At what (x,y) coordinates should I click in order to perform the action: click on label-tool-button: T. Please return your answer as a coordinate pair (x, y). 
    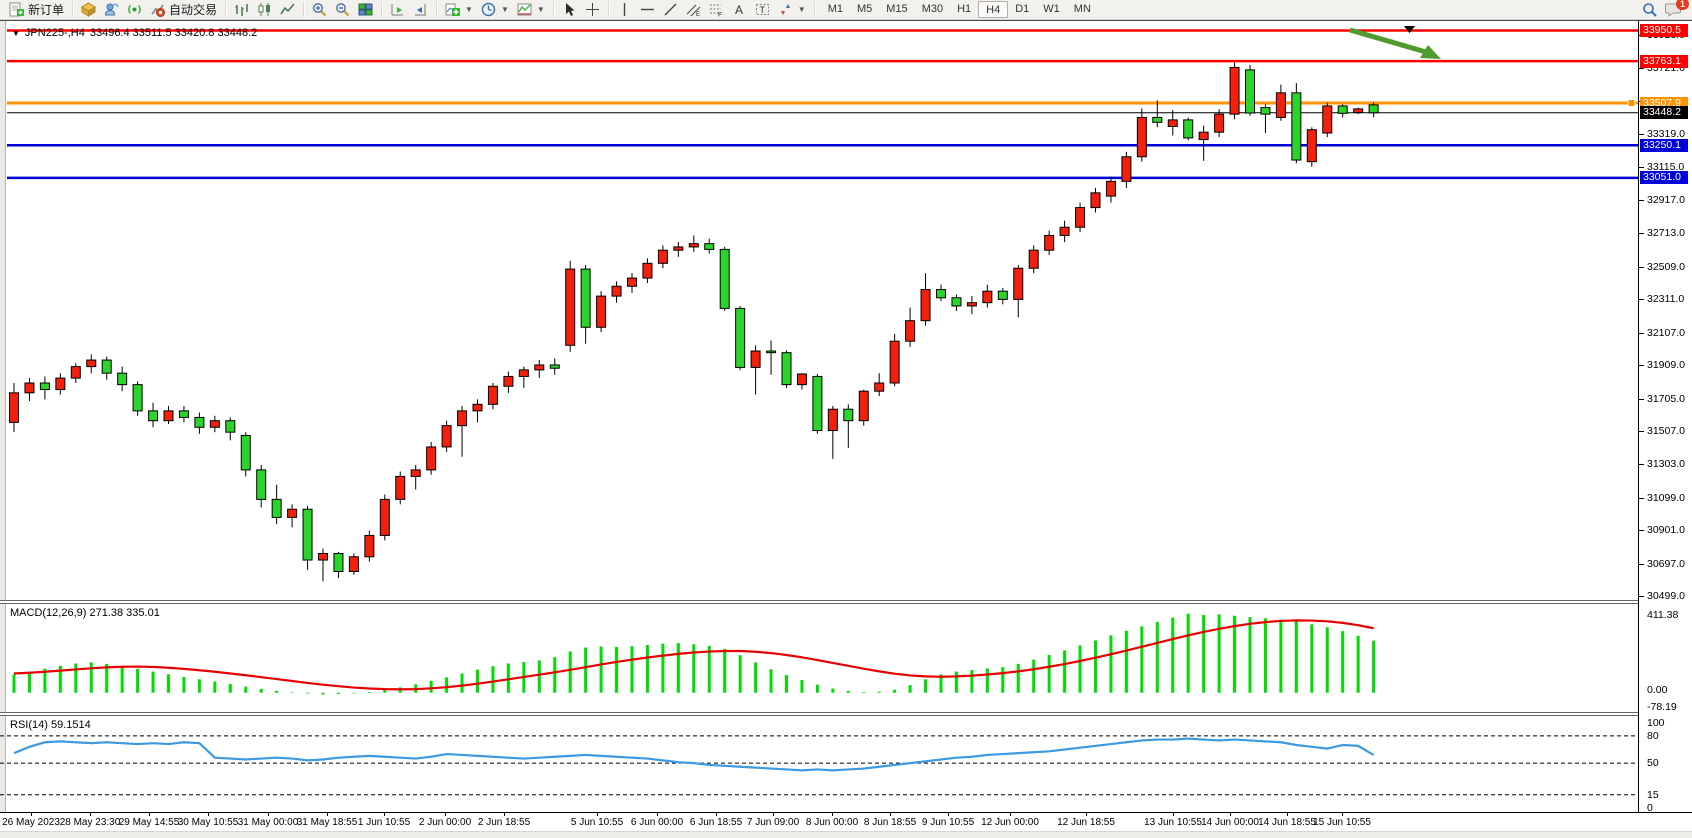
    Looking at the image, I should click on (762, 10).